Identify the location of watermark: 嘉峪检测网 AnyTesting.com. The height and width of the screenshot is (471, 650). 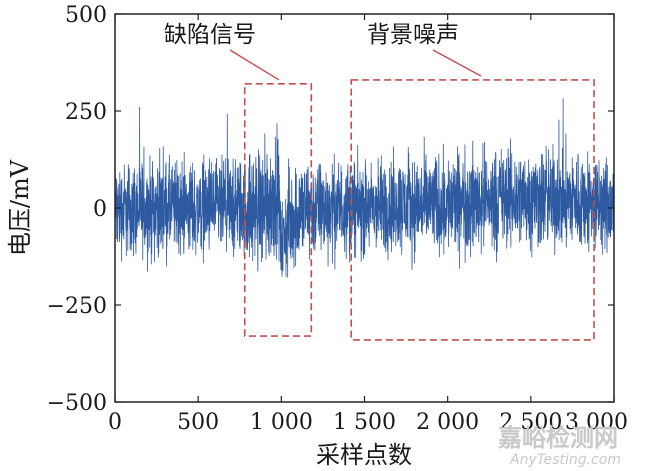
(559, 446).